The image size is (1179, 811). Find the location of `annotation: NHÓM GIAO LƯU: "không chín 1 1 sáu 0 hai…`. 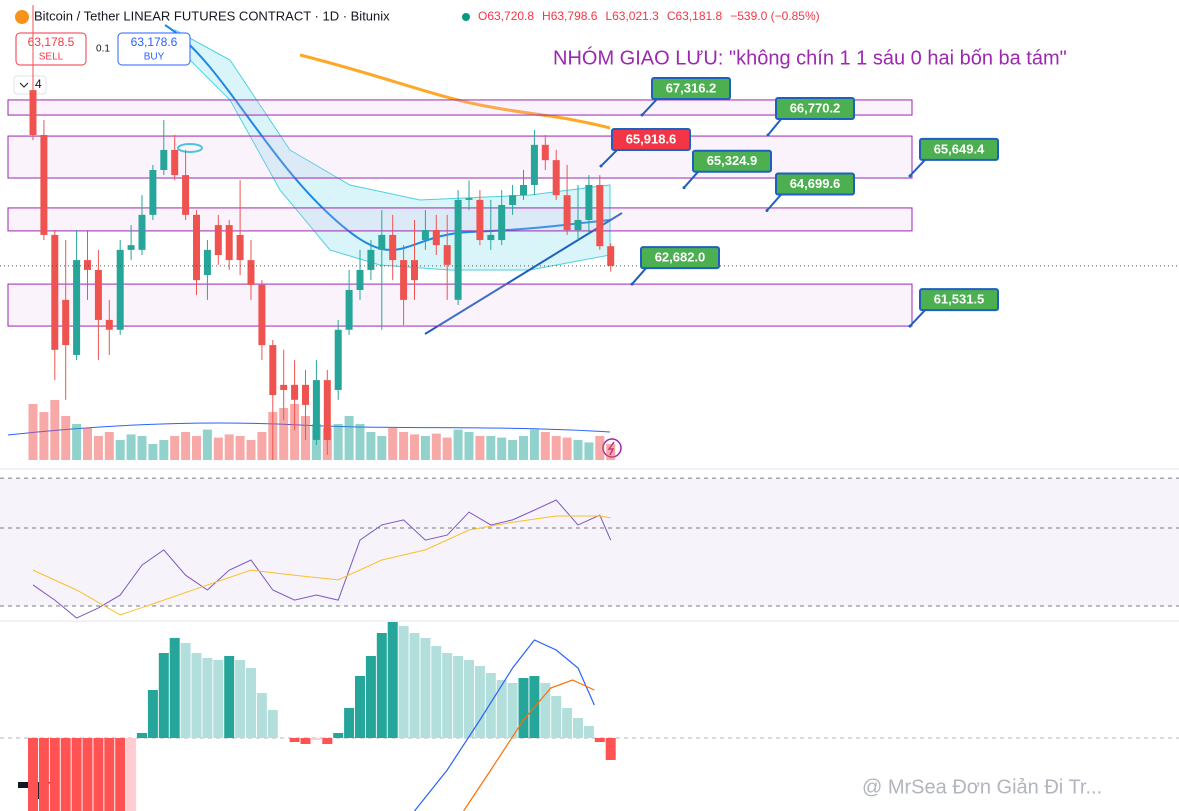

annotation: NHÓM GIAO LƯU: "không chín 1 1 sáu 0 hai… is located at coordinates (810, 57).